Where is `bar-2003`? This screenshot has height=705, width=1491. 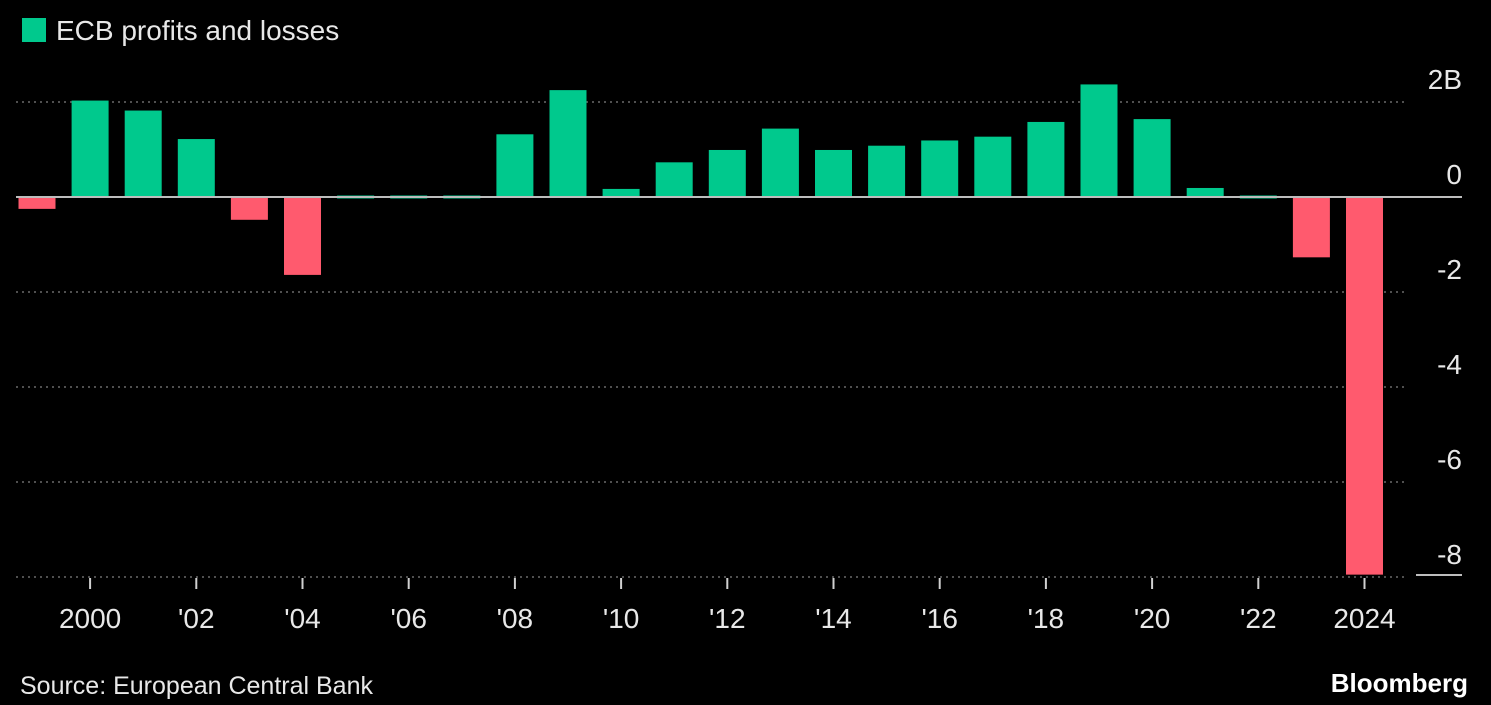
bar-2003 is located at coordinates (249, 208).